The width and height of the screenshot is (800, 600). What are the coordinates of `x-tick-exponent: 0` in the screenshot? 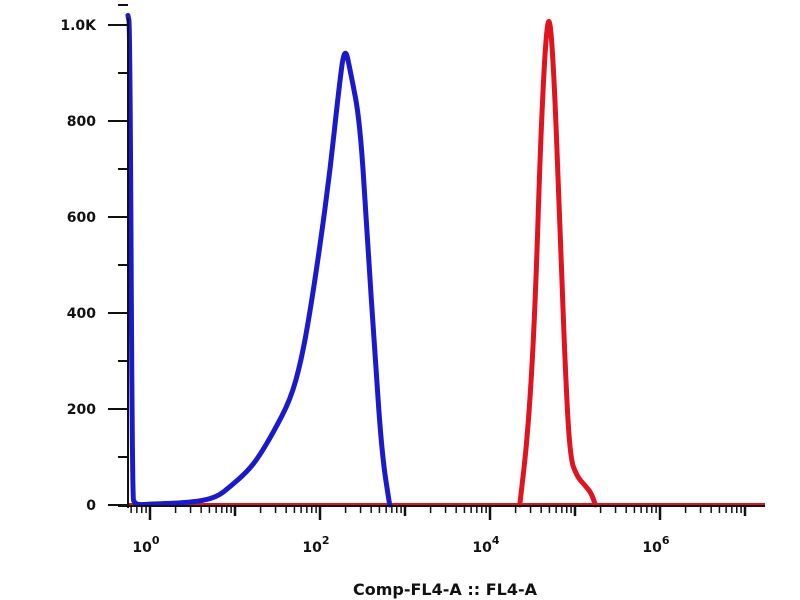 It's located at (156, 540).